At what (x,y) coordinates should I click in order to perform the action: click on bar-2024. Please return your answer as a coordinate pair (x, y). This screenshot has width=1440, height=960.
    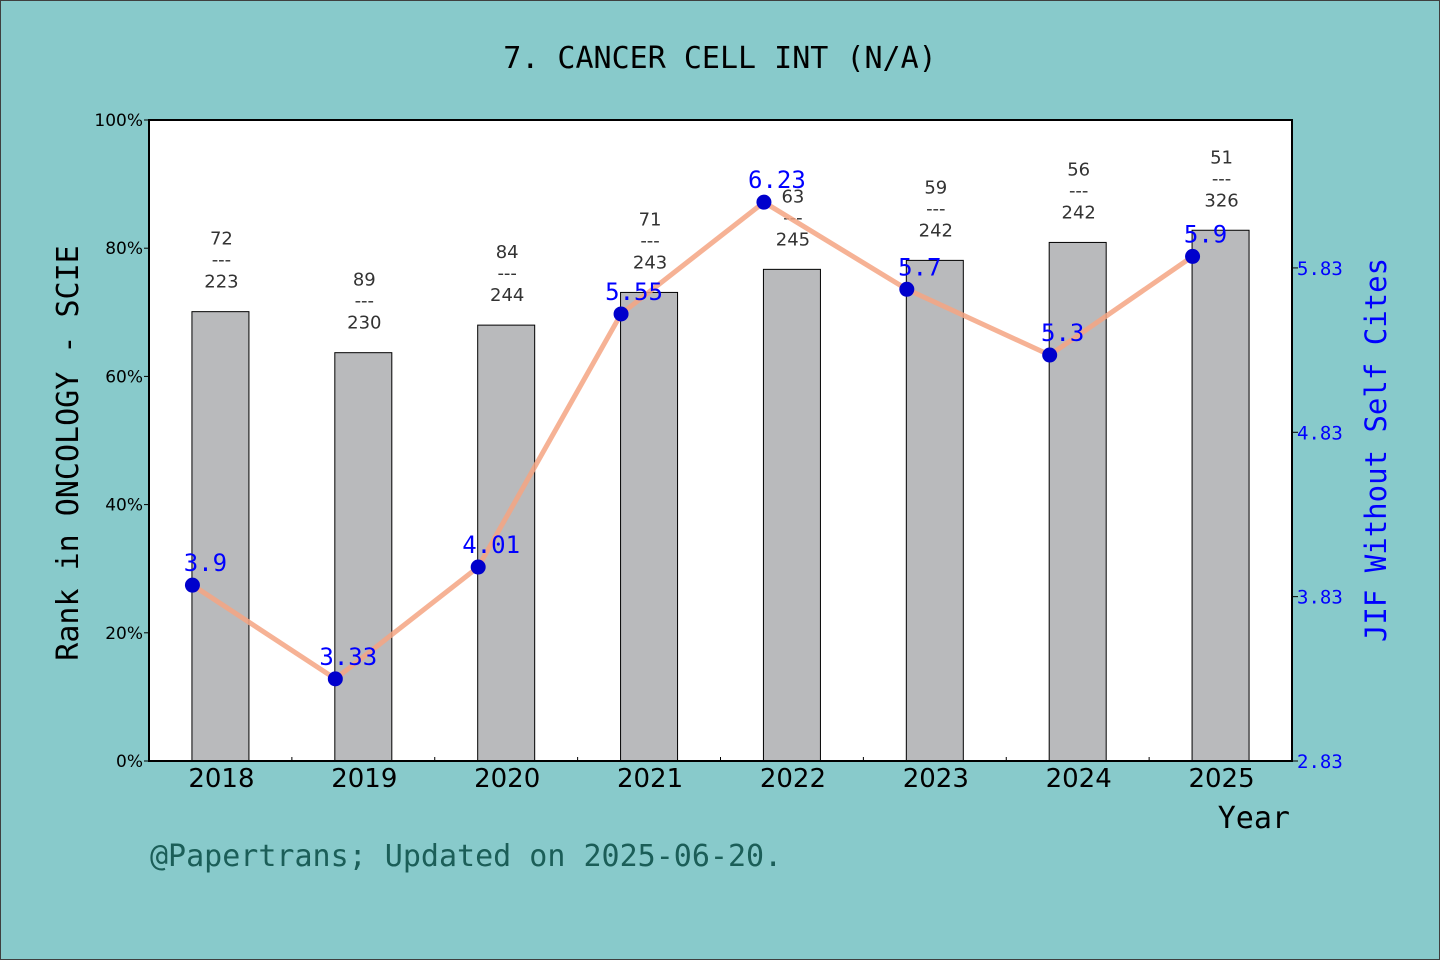
    Looking at the image, I should click on (1077, 501).